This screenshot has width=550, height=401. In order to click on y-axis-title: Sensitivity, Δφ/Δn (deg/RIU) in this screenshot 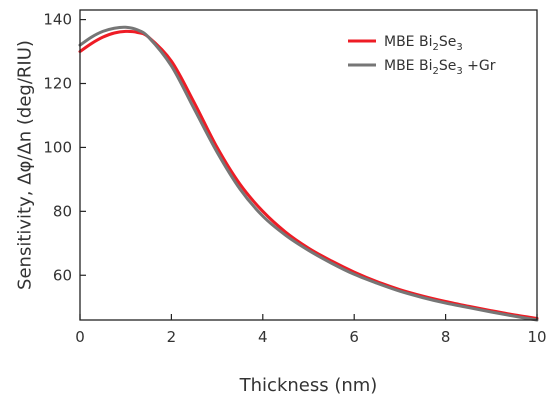, I will do `click(24, 165)`.